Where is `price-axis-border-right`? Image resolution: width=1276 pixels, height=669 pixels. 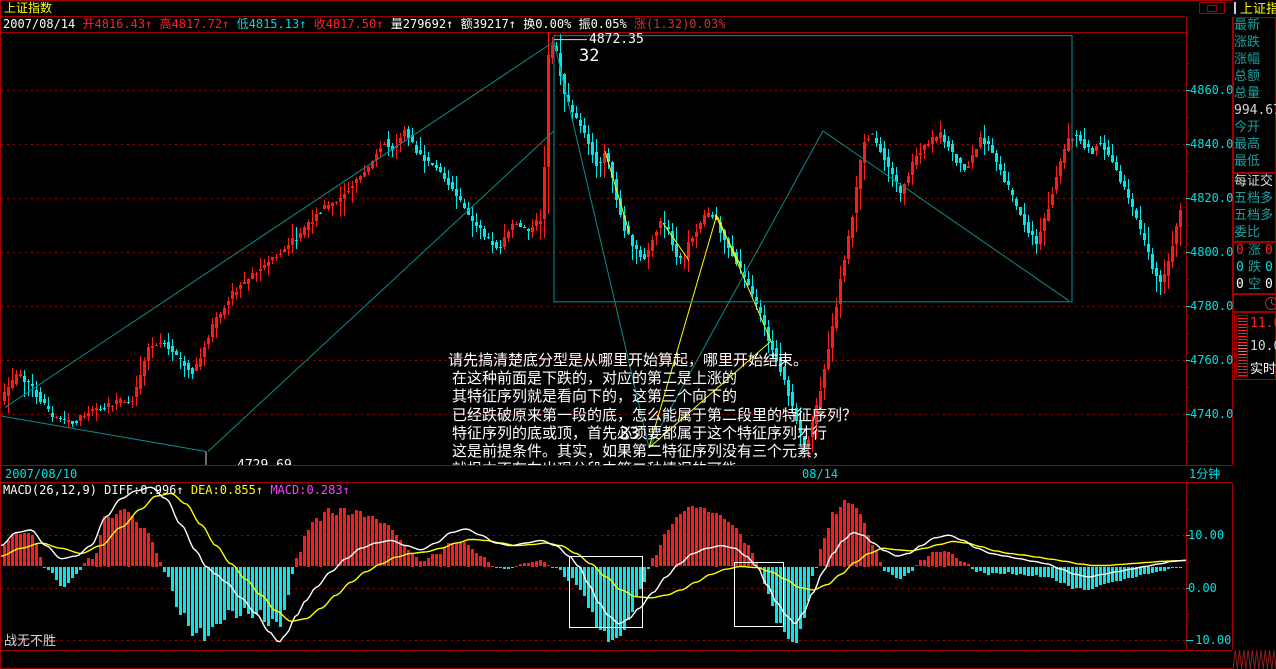 price-axis-border-right is located at coordinates (1232, 241).